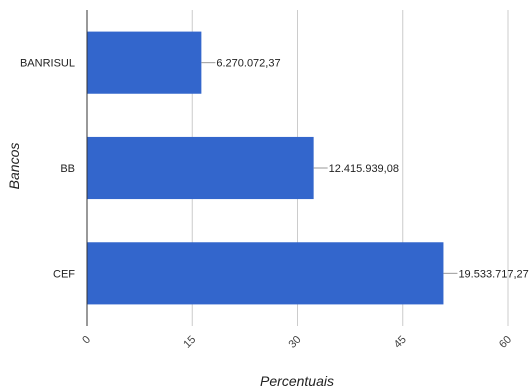 The image size is (532, 389). I want to click on y-axis-title: Bancos, so click(14, 166).